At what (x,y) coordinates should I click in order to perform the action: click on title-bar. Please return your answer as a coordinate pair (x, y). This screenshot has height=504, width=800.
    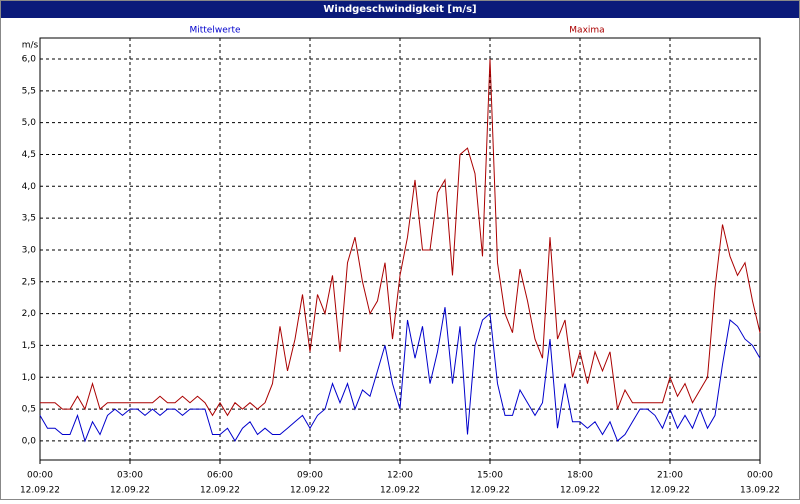
    Looking at the image, I should click on (400, 9).